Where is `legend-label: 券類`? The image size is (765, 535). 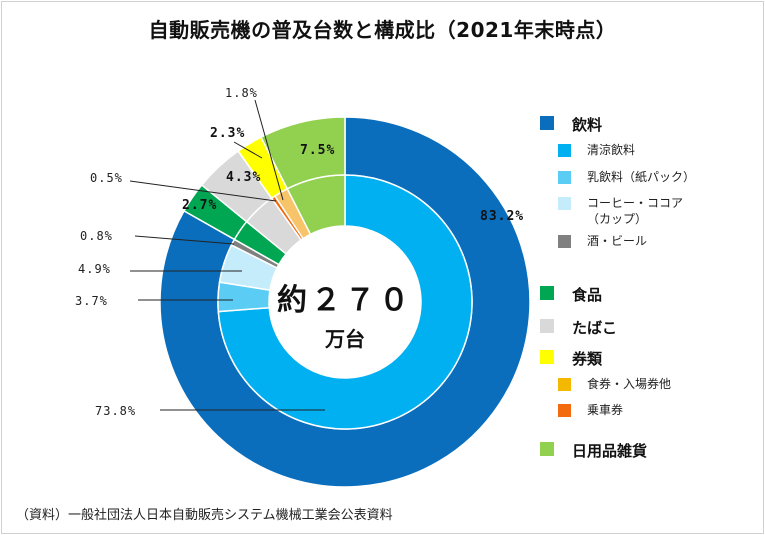
legend-label: 券類 is located at coordinates (587, 359).